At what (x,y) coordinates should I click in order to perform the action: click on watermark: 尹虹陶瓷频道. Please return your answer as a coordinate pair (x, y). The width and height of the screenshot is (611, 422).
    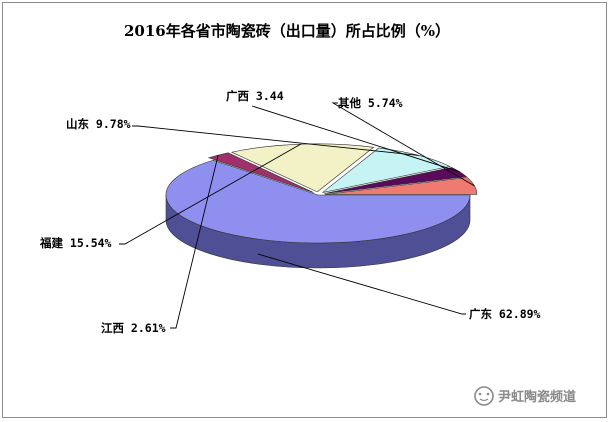
    Looking at the image, I should click on (525, 396).